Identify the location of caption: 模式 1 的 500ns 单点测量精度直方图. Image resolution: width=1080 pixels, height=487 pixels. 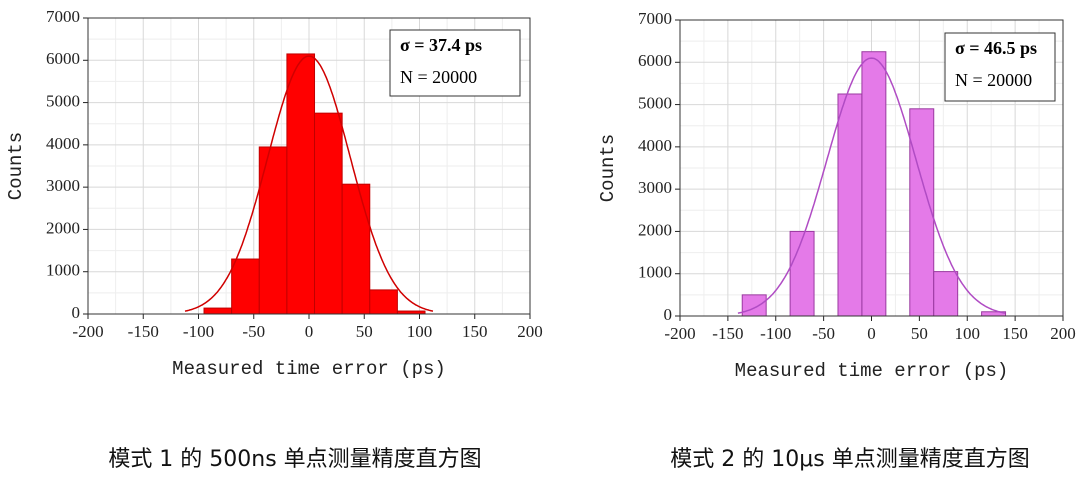
(294, 459).